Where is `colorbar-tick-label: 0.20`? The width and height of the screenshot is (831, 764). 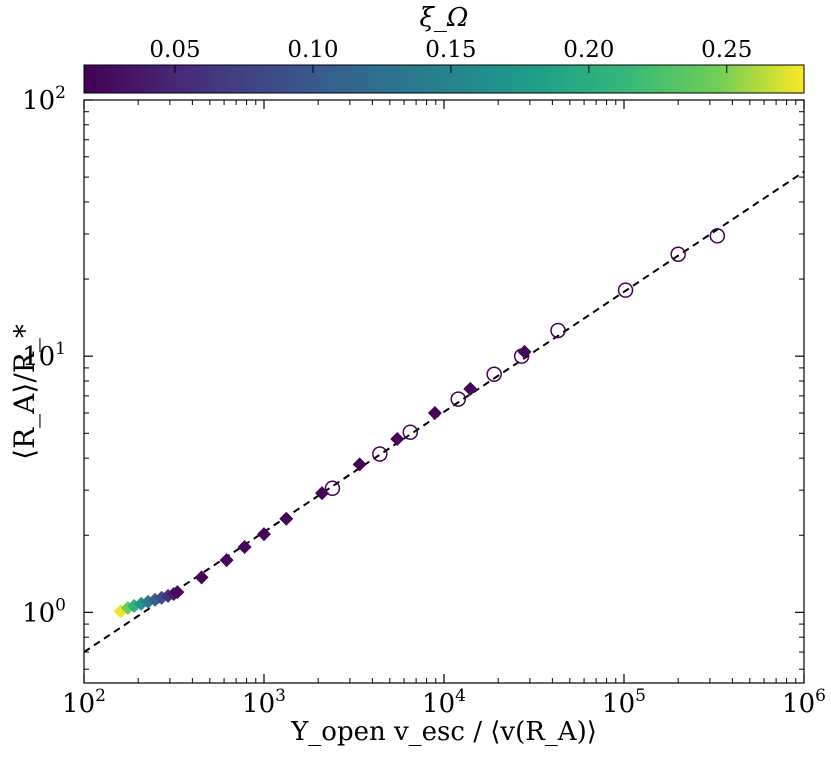
colorbar-tick-label: 0.20 is located at coordinates (588, 50).